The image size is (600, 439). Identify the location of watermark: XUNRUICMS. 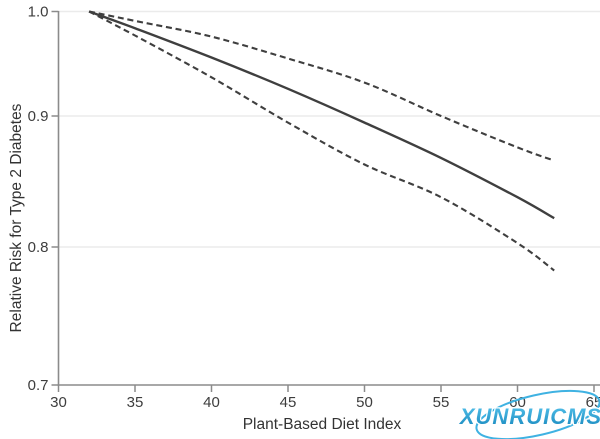
(528, 414).